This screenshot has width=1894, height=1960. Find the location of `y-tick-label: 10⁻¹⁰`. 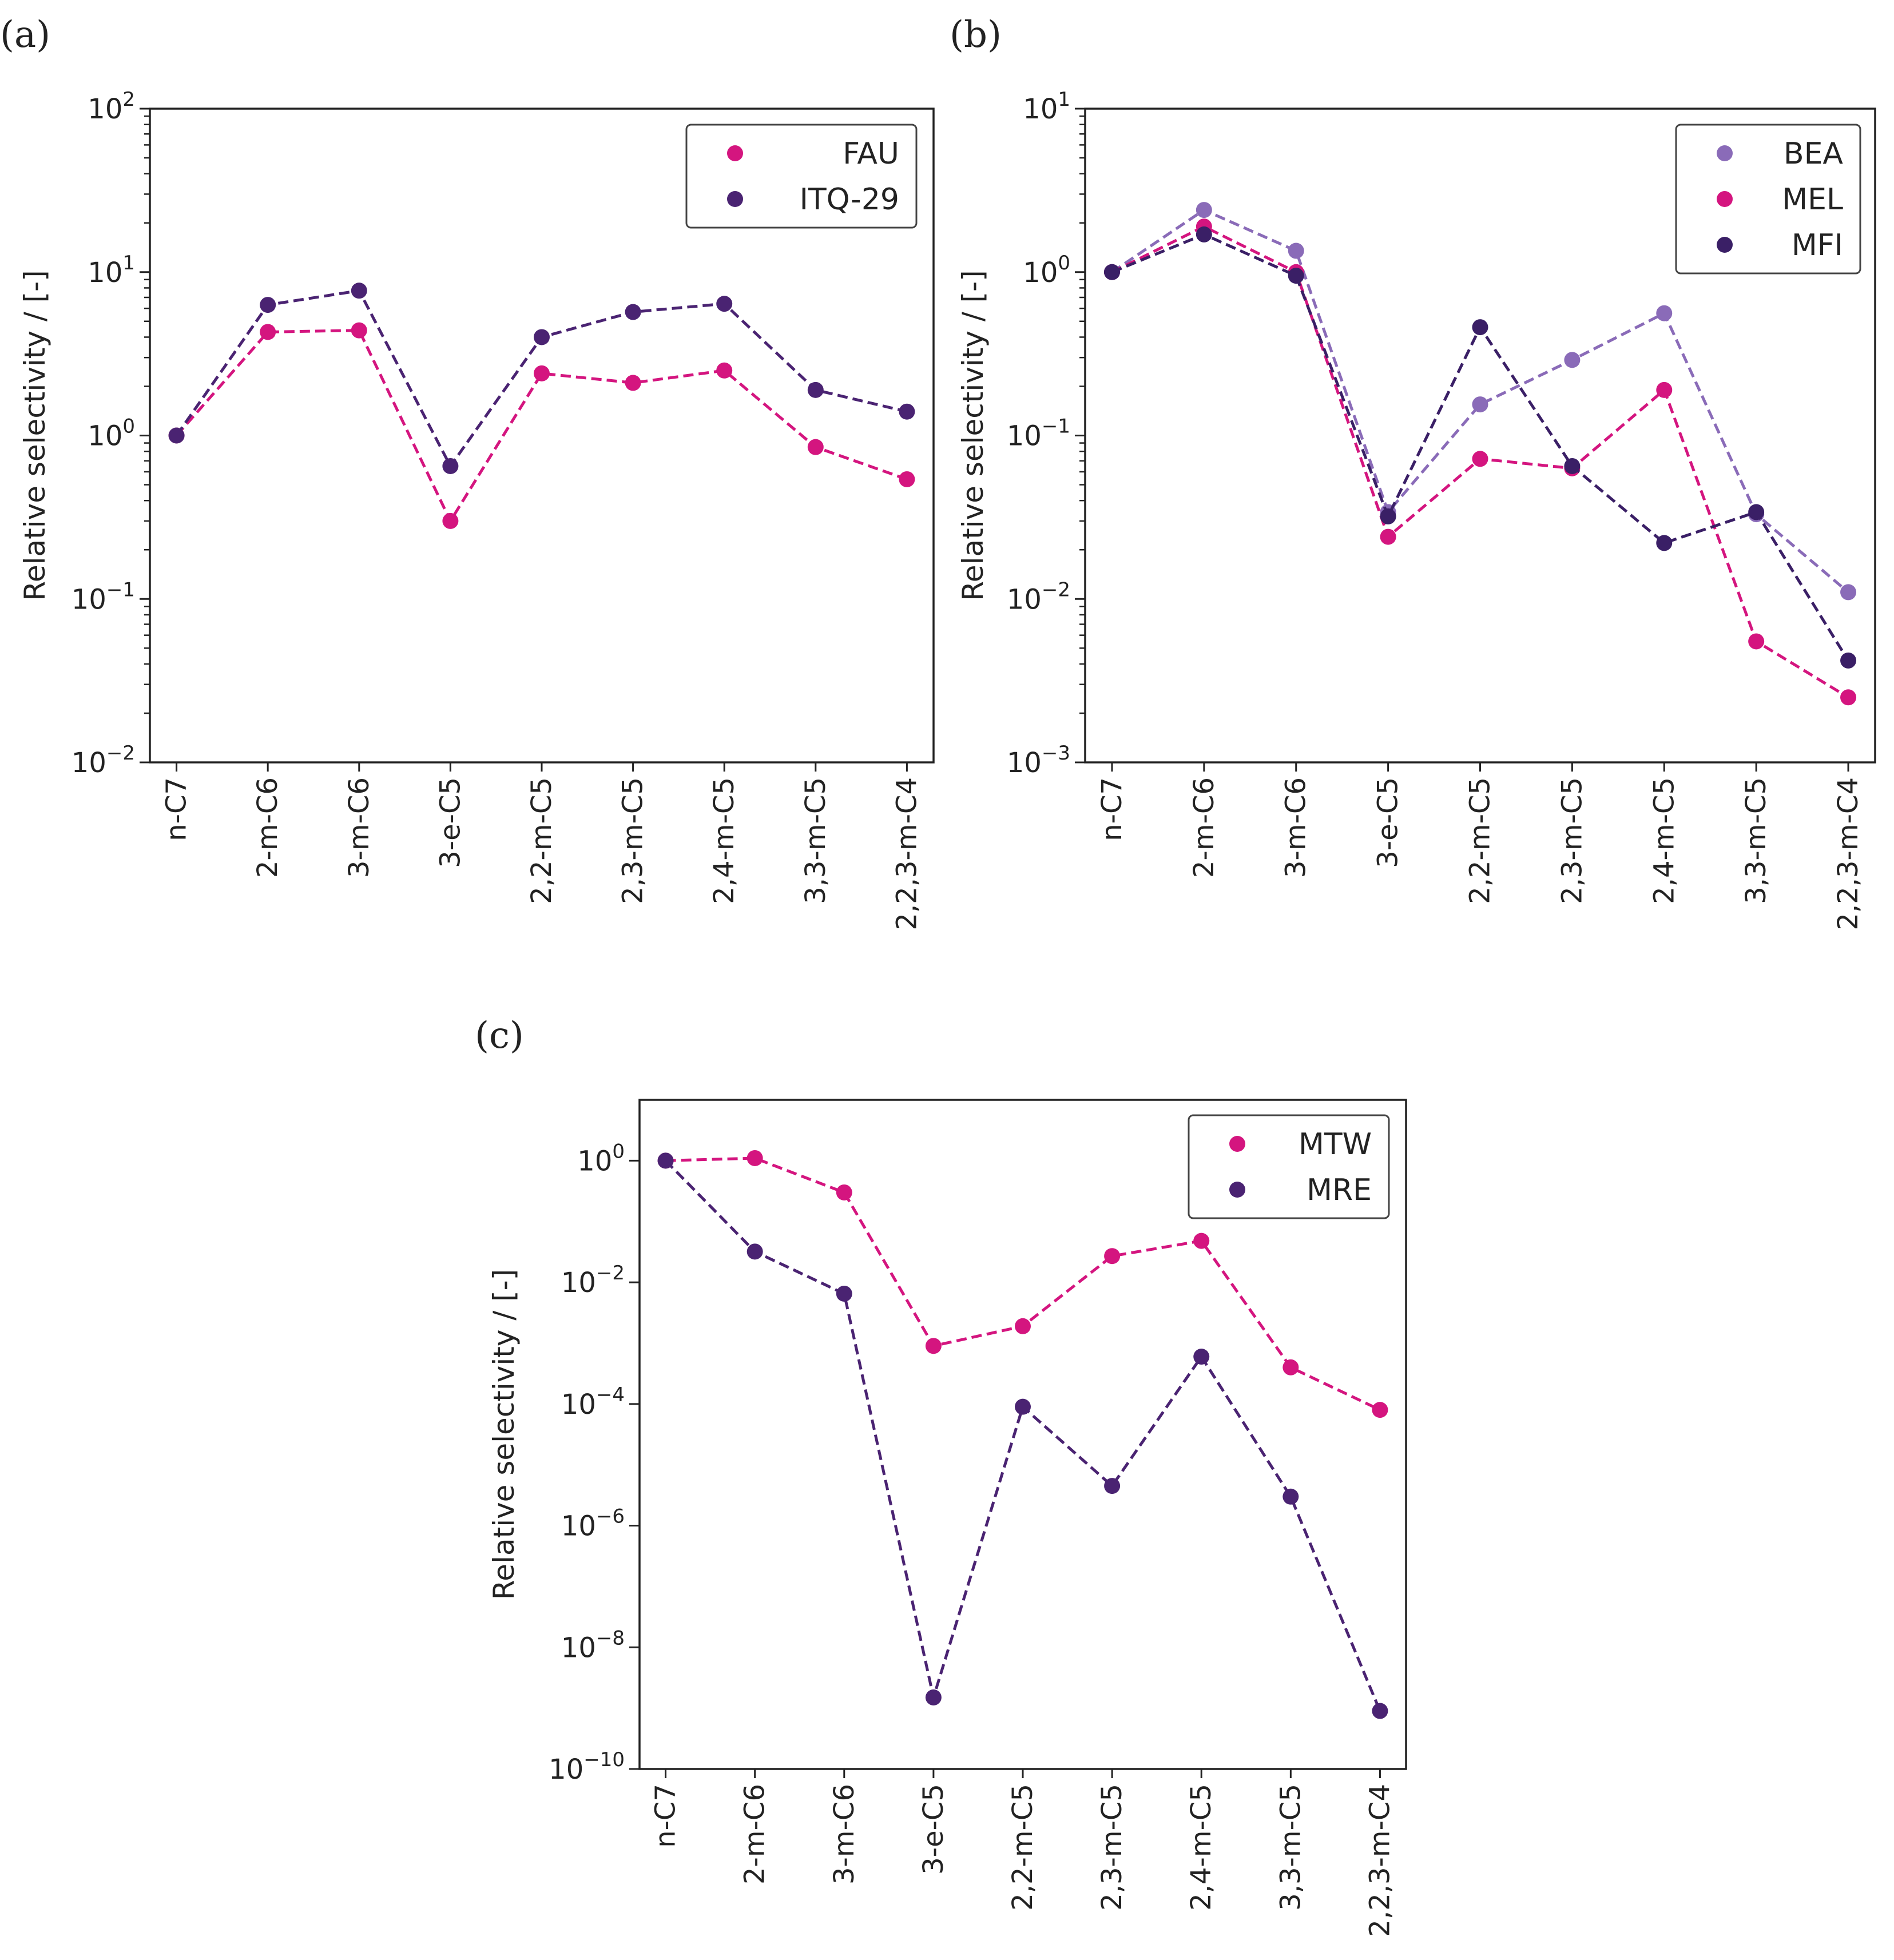

y-tick-label: 10⁻¹⁰ is located at coordinates (587, 1767).